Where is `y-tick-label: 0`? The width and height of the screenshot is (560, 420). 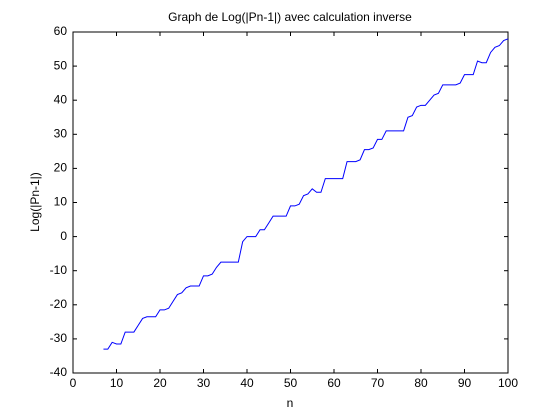
y-tick-label: 0 is located at coordinates (63, 236).